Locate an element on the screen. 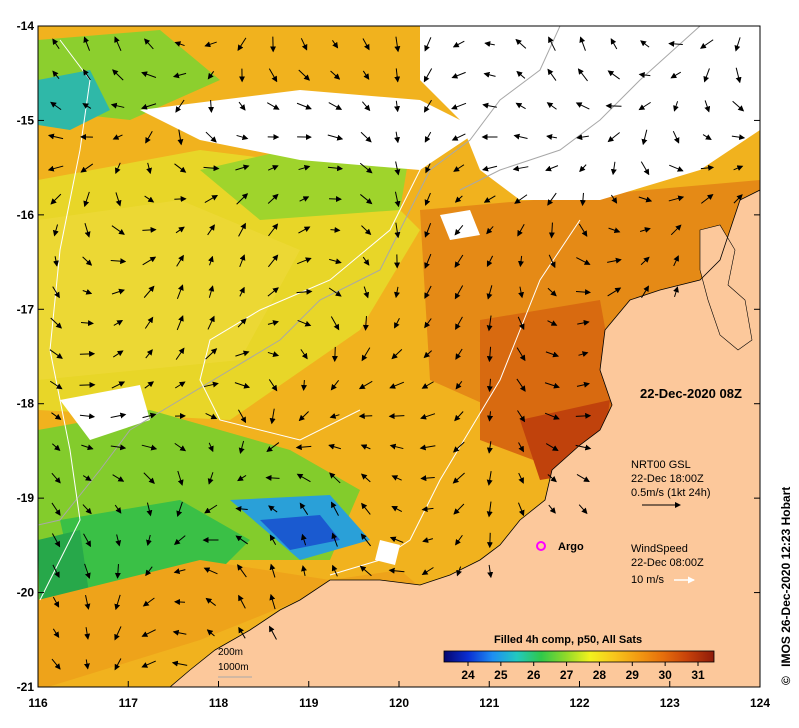  kimberley-coast is located at coordinates (726, 287).